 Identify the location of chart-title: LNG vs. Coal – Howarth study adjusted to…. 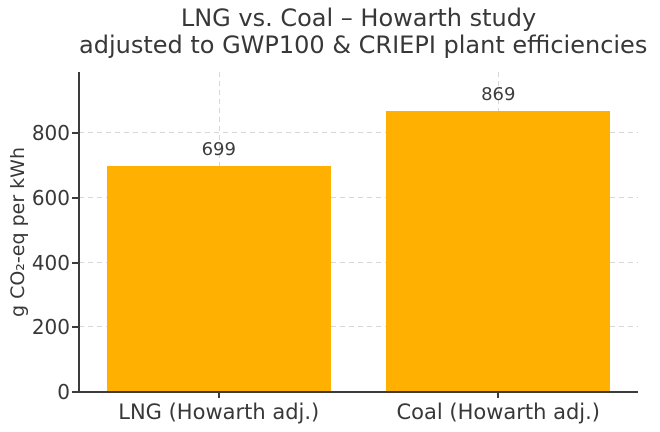
(363, 31).